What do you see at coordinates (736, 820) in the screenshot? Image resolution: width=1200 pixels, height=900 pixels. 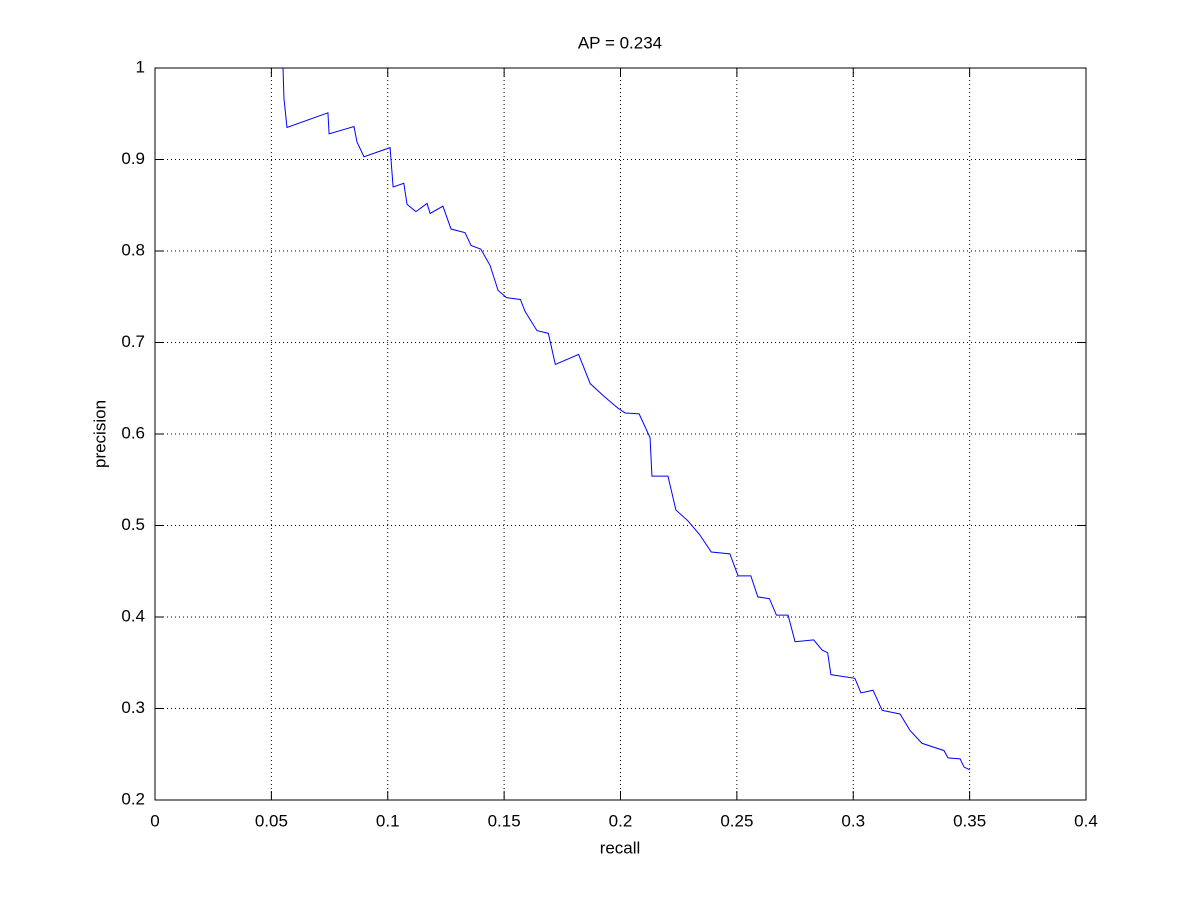 I see `x-tick-label: 0.25` at bounding box center [736, 820].